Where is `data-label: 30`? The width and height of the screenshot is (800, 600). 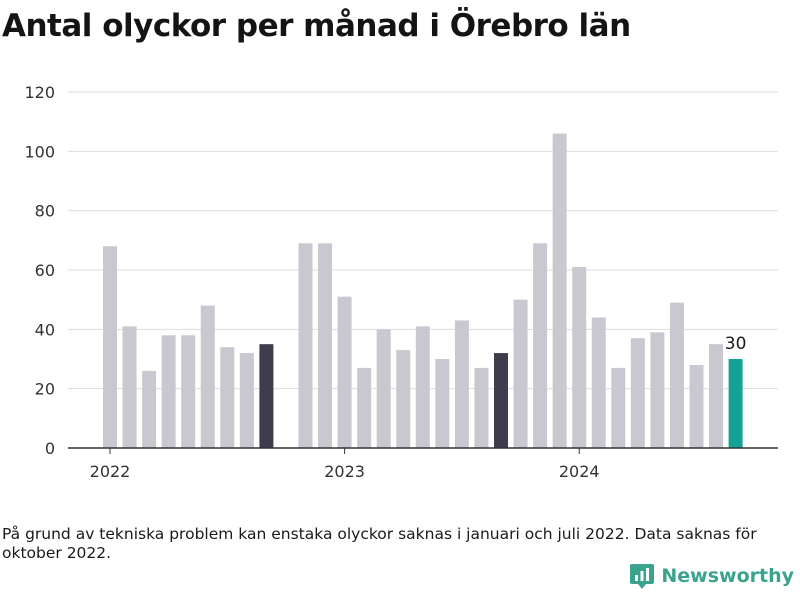 data-label: 30 is located at coordinates (736, 344).